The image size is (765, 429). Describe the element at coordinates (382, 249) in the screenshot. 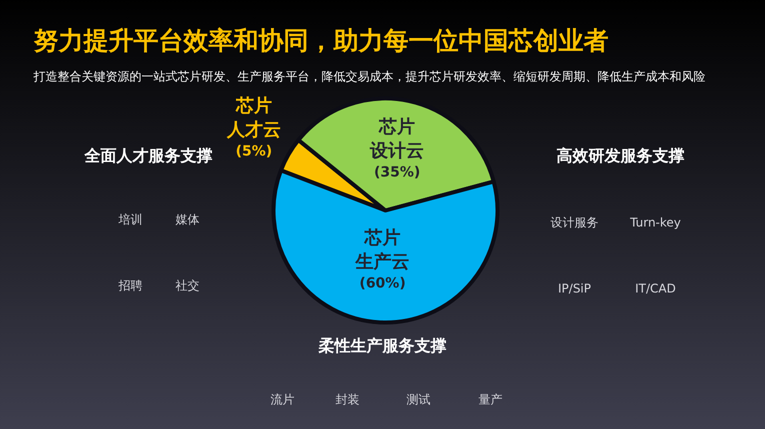

I see `slice-label: 芯片生产云` at that location.